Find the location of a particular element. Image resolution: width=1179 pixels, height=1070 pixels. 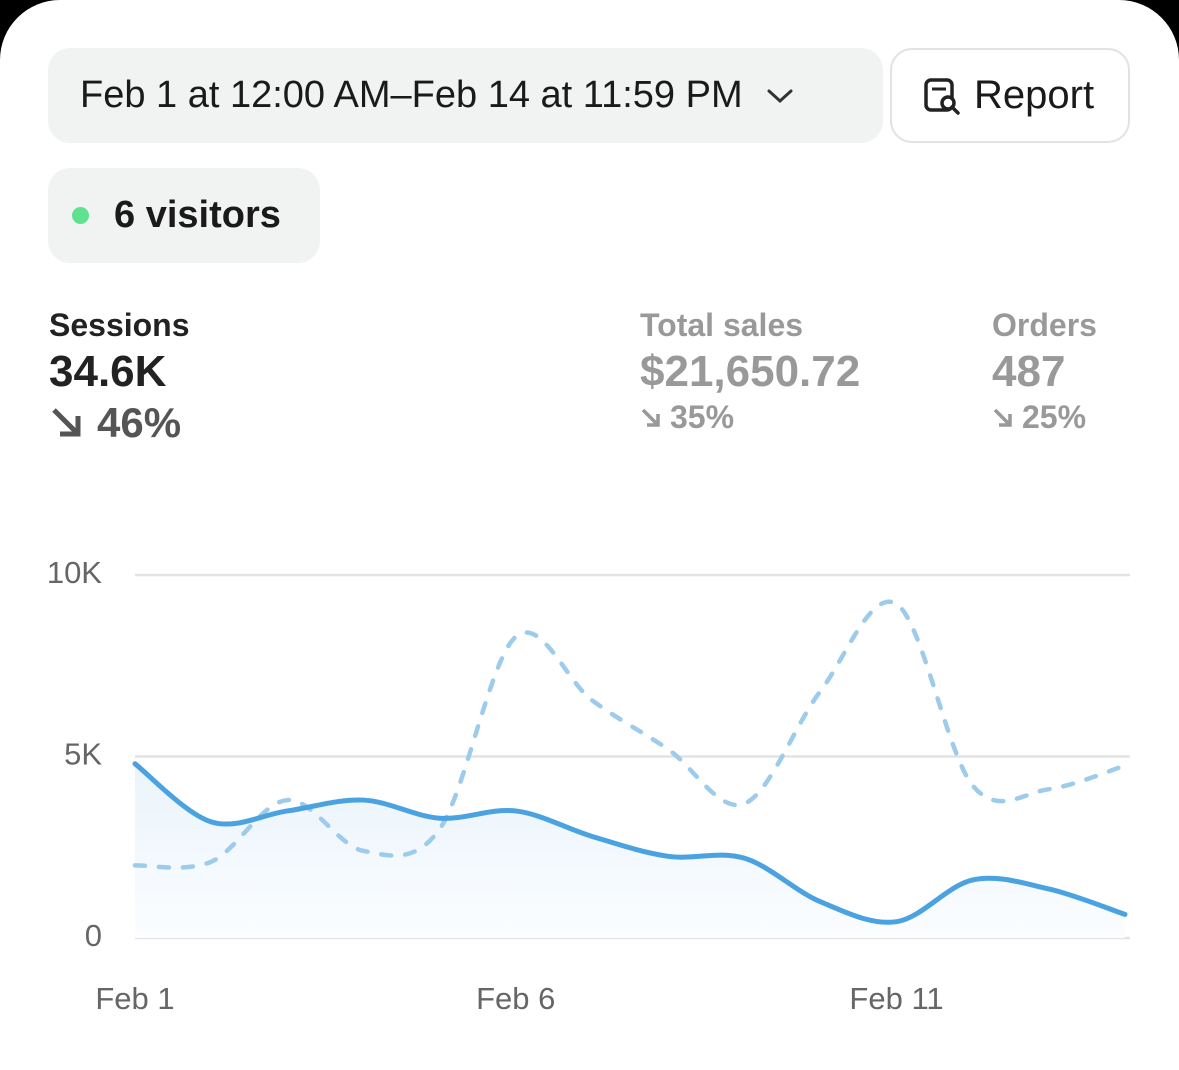

x-tick-label: Feb 6 is located at coordinates (515, 998).